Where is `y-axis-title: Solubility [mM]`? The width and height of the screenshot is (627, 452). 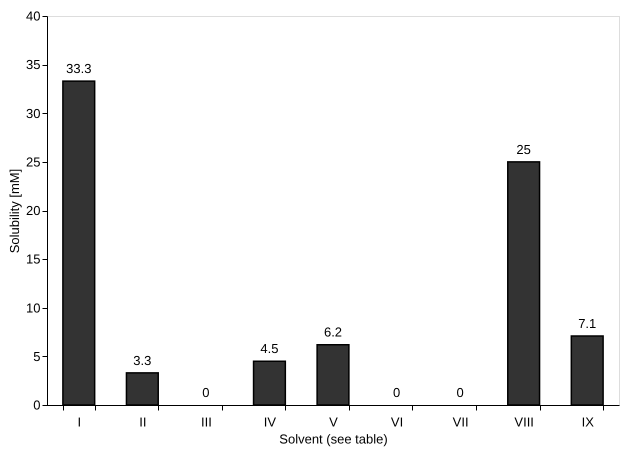 y-axis-title: Solubility [mM] is located at coordinates (14, 211).